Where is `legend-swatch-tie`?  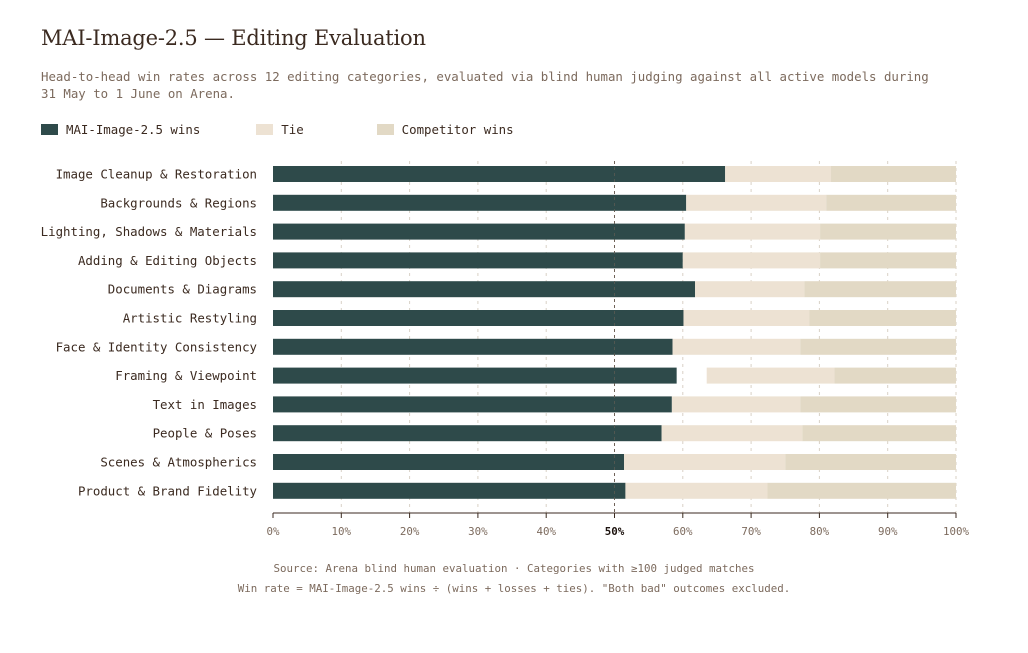
legend-swatch-tie is located at coordinates (265, 129).